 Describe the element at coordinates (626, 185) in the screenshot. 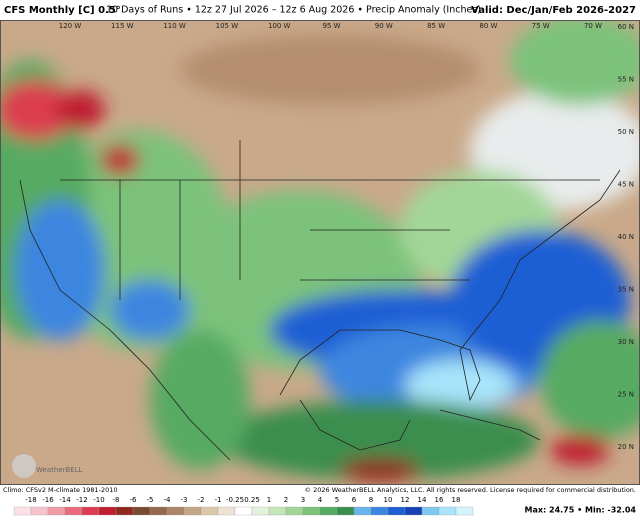

I see `latitude-label: 45 N` at that location.